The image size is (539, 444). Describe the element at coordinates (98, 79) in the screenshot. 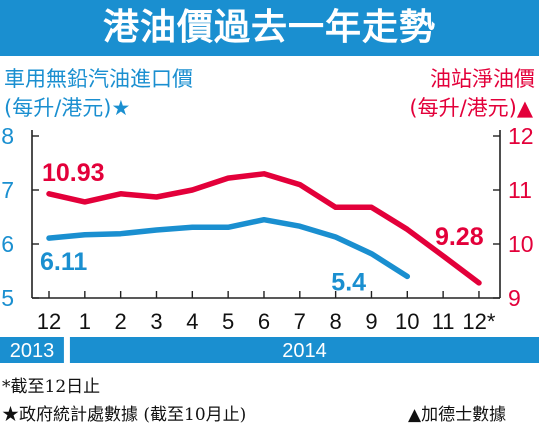

I see `left-axis-label: 車用無鉛汽油進口價` at that location.